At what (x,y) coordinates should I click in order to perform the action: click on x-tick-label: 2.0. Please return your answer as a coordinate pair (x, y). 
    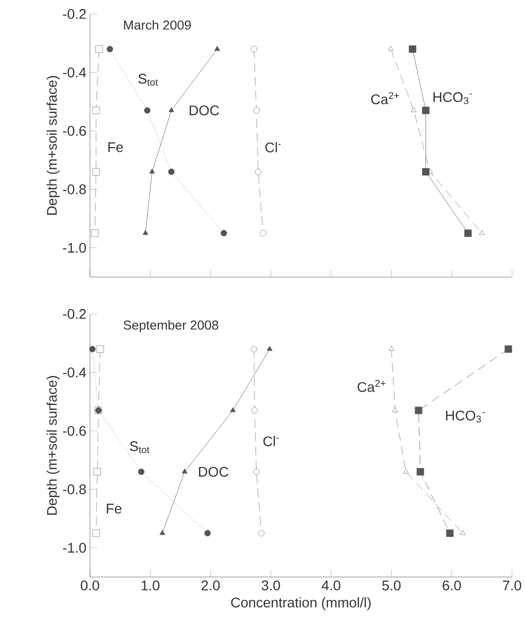
    Looking at the image, I should click on (211, 585).